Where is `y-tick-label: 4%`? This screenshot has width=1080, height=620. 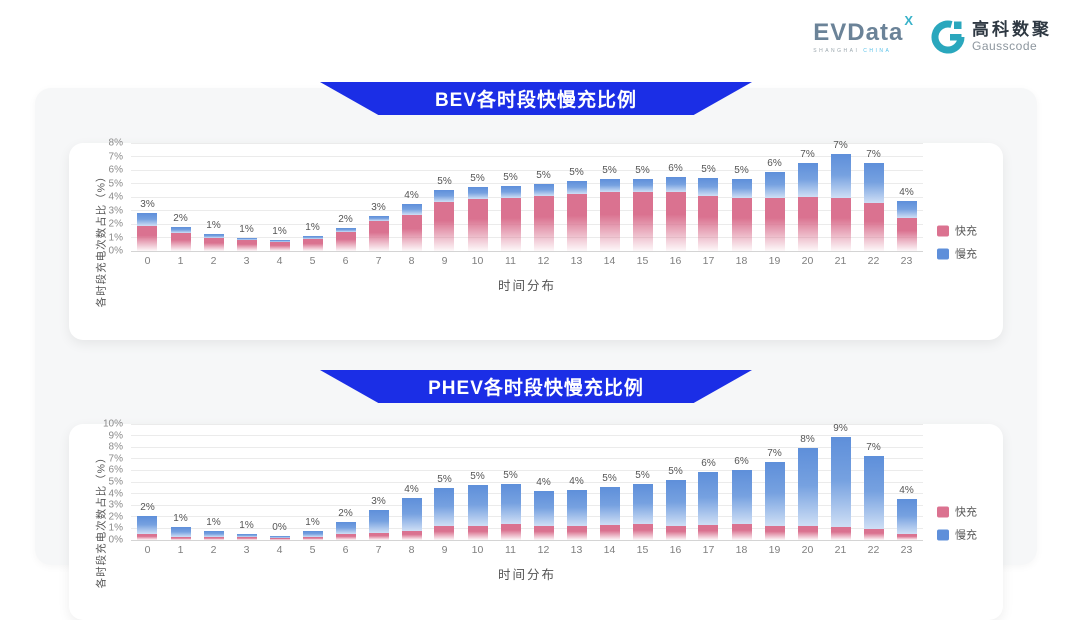
y-tick-label: 4% is located at coordinates (115, 197).